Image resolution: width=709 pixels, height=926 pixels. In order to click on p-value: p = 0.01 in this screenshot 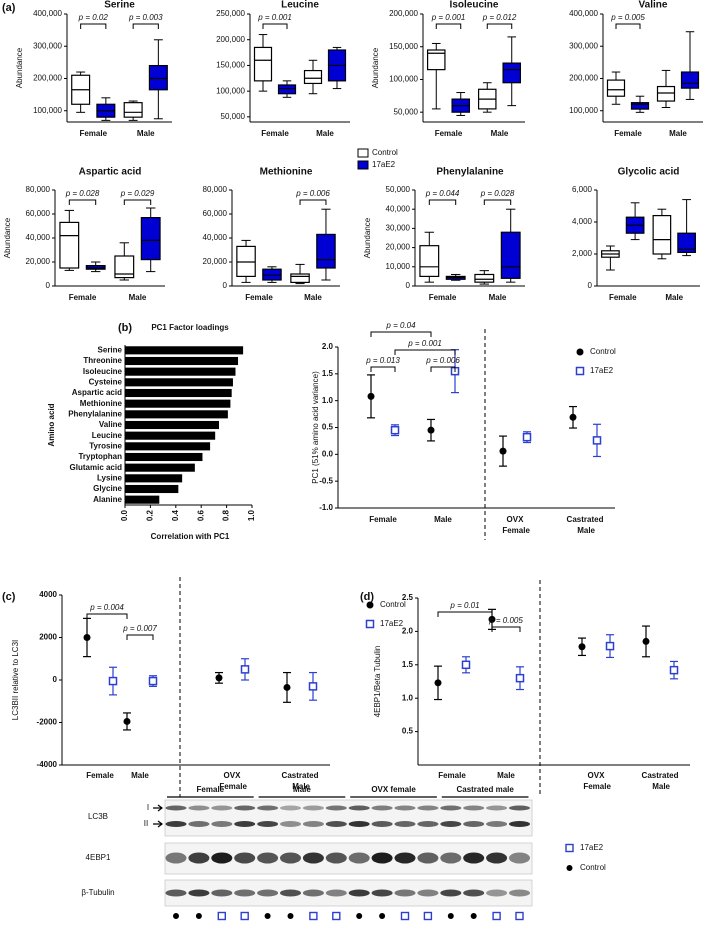, I will do `click(464, 605)`.